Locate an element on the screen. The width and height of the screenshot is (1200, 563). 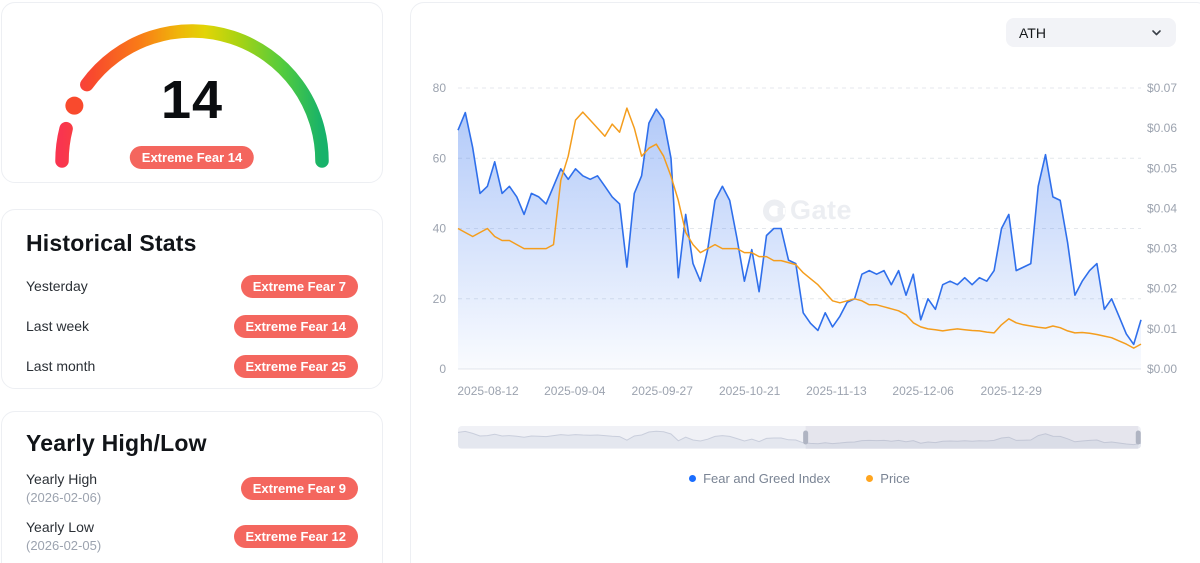
svg-text: $0.06 is located at coordinates (1162, 128).